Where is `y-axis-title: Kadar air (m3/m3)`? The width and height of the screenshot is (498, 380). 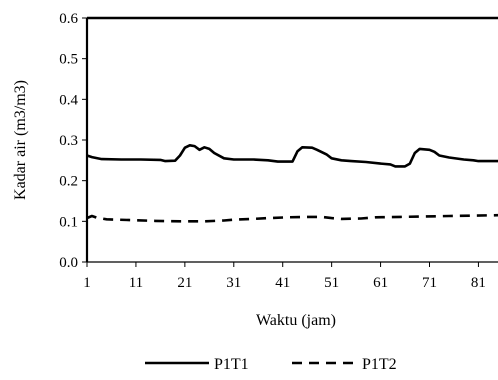 y-axis-title: Kadar air (m3/m3) is located at coordinates (20, 140).